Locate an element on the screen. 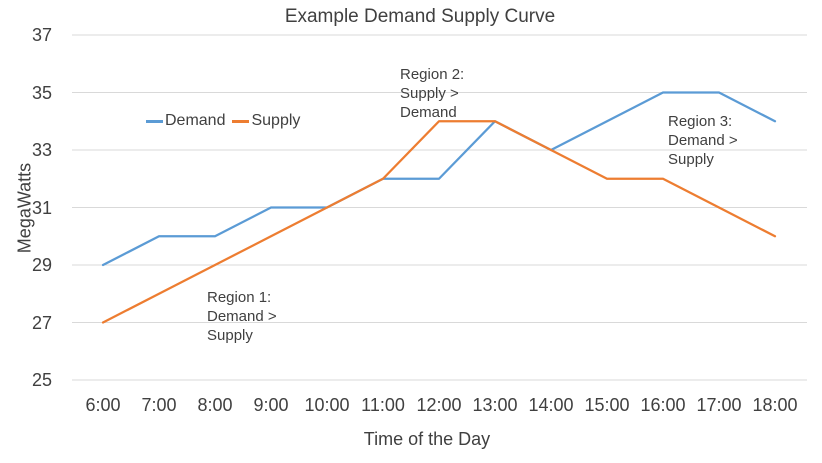  y-tick-label: 25 is located at coordinates (41, 380).